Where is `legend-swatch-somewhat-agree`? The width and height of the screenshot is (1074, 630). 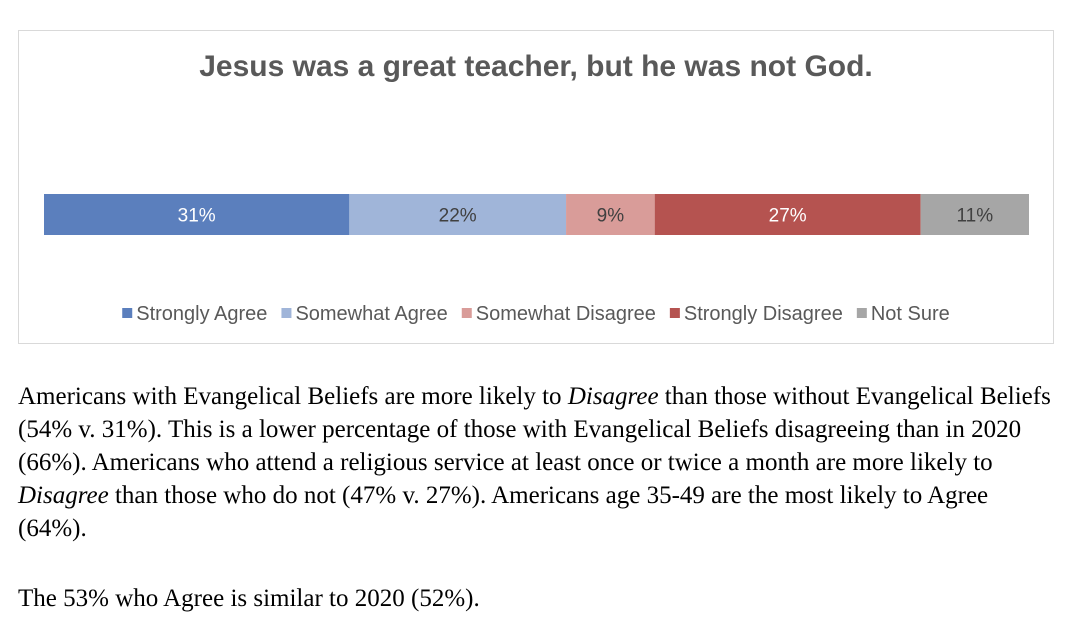 legend-swatch-somewhat-agree is located at coordinates (286, 313).